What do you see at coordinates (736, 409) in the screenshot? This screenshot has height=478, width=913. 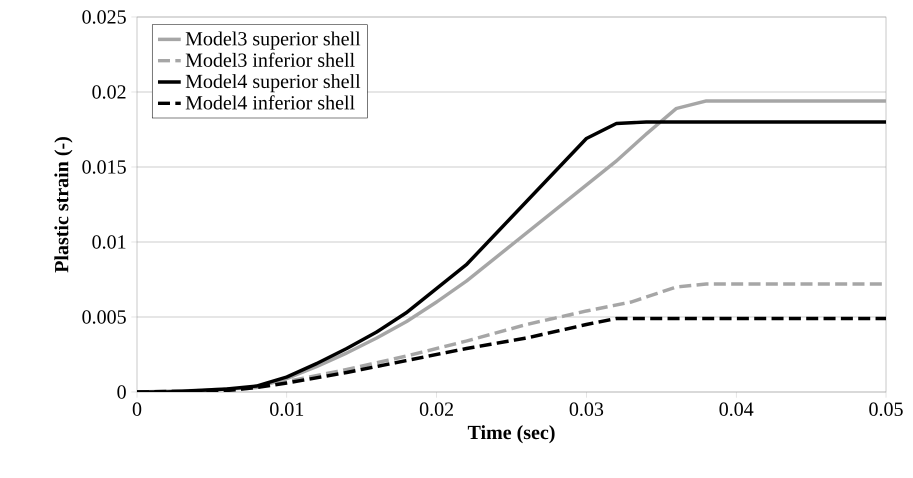 I see `x-tick-label: 0.04` at bounding box center [736, 409].